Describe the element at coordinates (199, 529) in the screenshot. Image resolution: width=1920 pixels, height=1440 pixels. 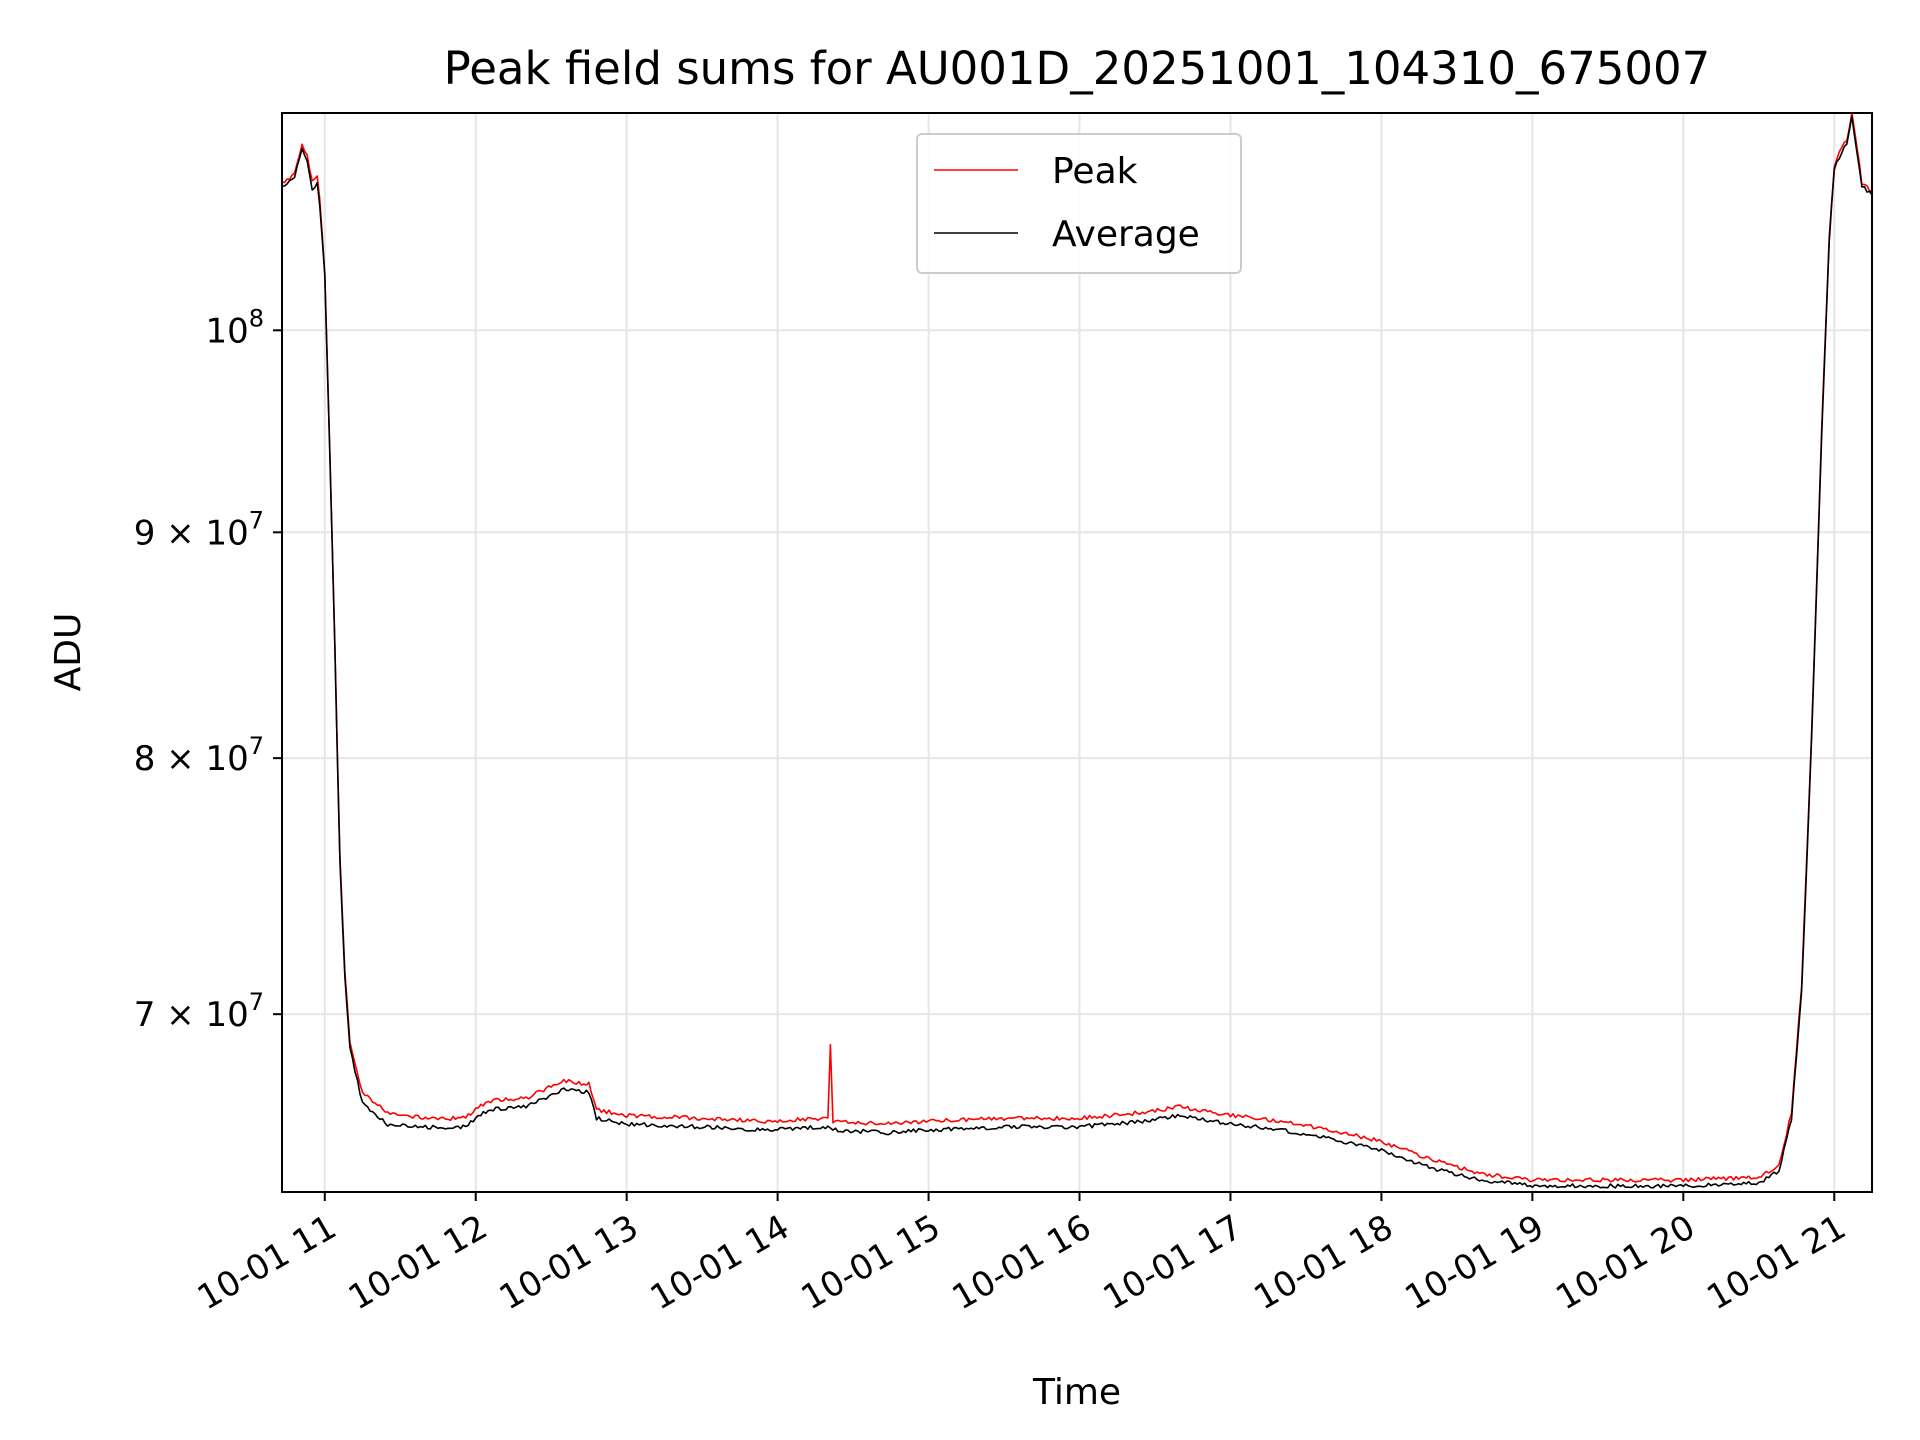
I see `y-tick-label: 9 × 107` at that location.